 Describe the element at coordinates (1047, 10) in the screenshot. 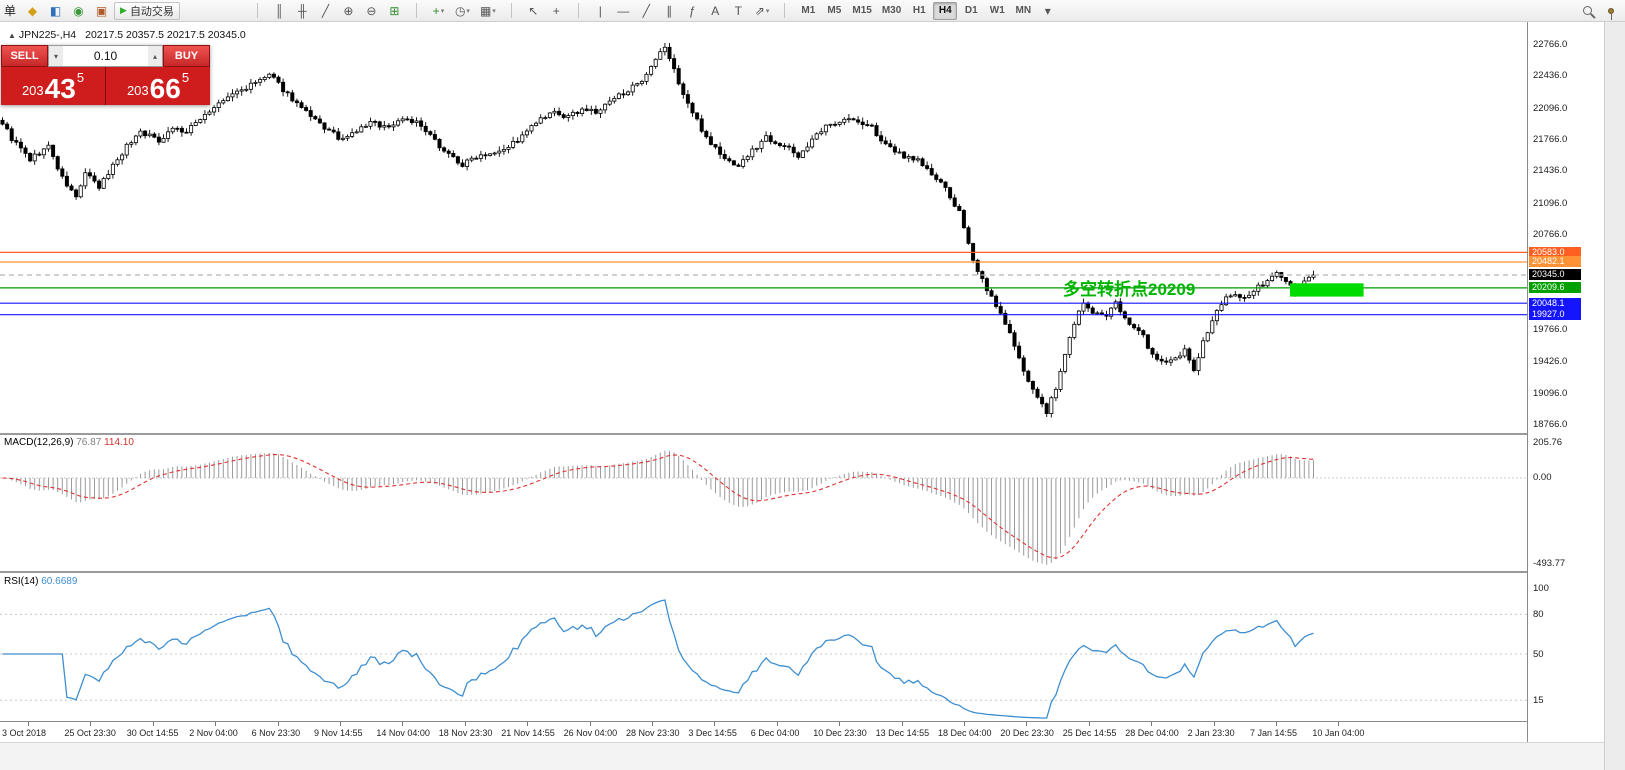

I see `toolbar-overflow-caret: ▾` at that location.